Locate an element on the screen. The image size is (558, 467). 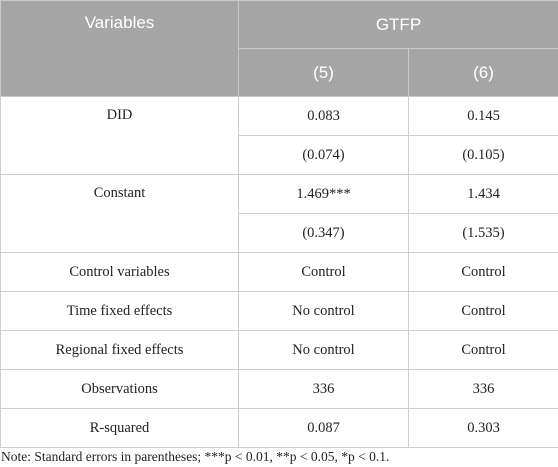
header-cell: (5) is located at coordinates (323, 72).